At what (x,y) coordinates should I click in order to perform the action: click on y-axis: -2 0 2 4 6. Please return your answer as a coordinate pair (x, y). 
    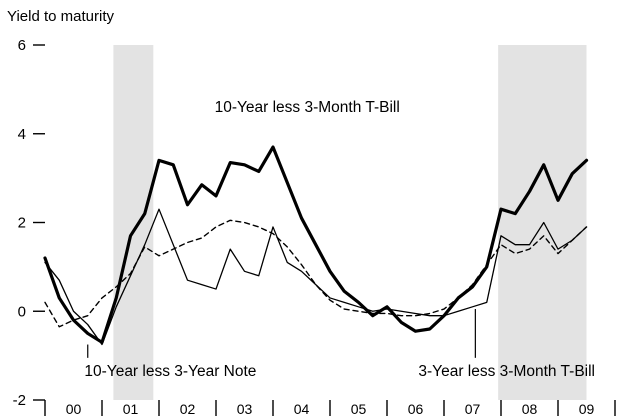
    Looking at the image, I should click on (29, 223).